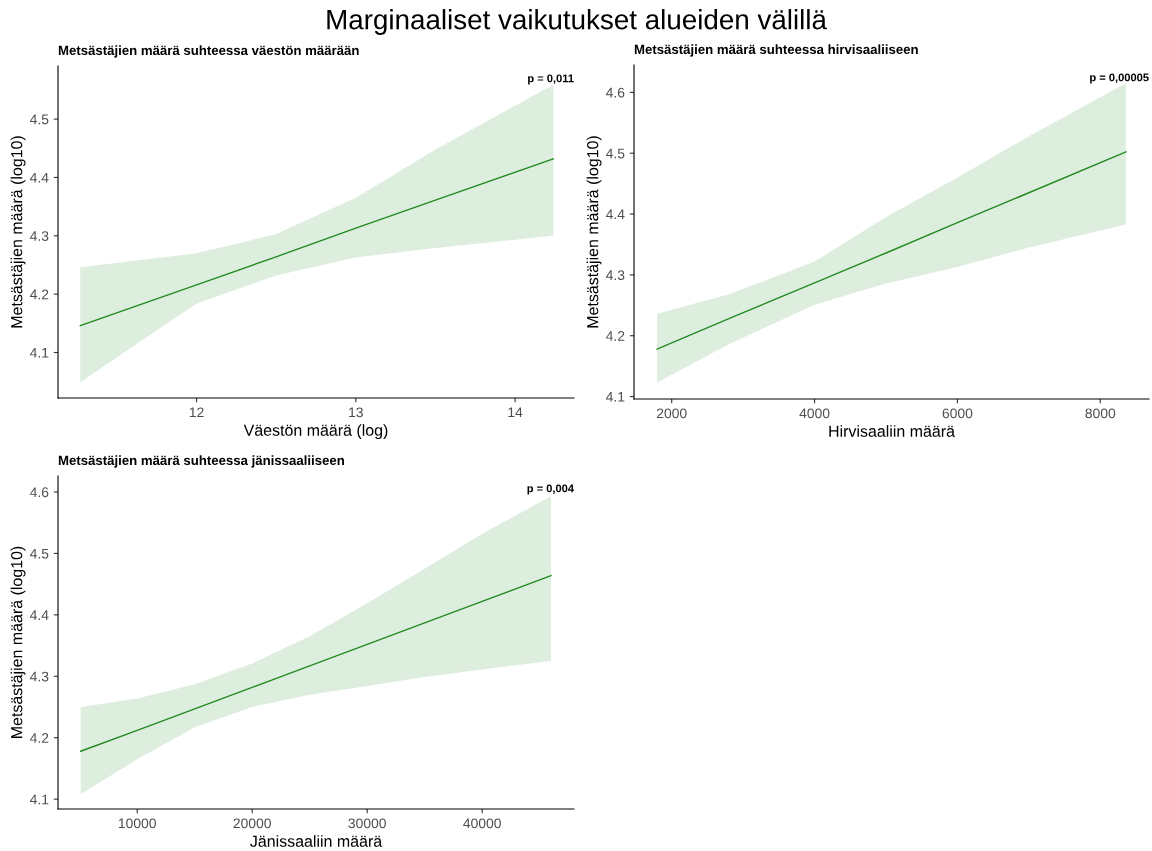 The width and height of the screenshot is (1152, 851). What do you see at coordinates (515, 412) in the screenshot?
I see `x-tick-label: 14` at bounding box center [515, 412].